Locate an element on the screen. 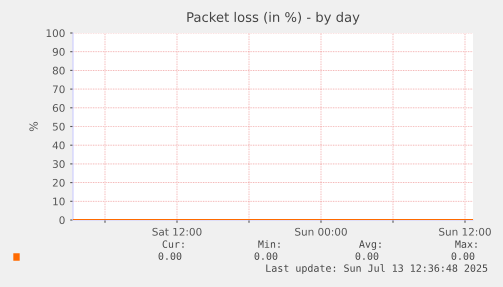 This screenshot has width=503, height=287. y-tick-label: 30 is located at coordinates (58, 164).